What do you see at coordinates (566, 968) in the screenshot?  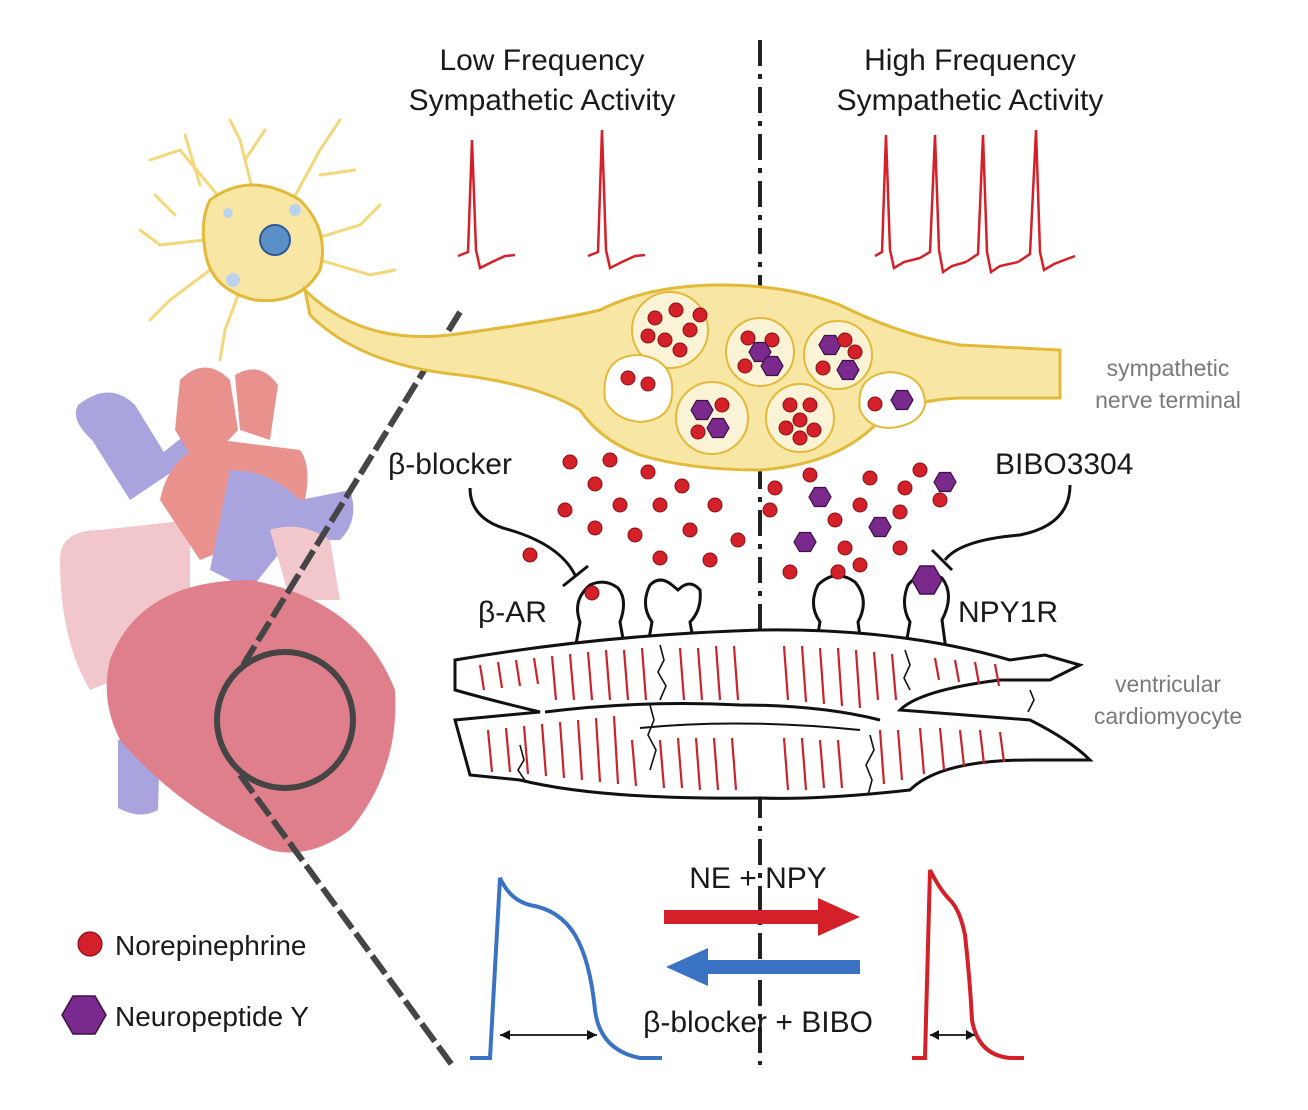 I see `long-action-potential` at bounding box center [566, 968].